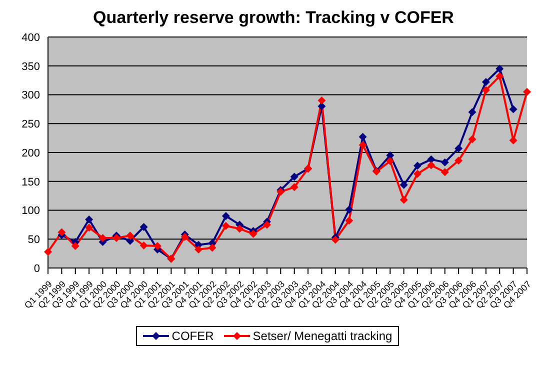  I want to click on y-tick-label: 350, so click(31, 66).